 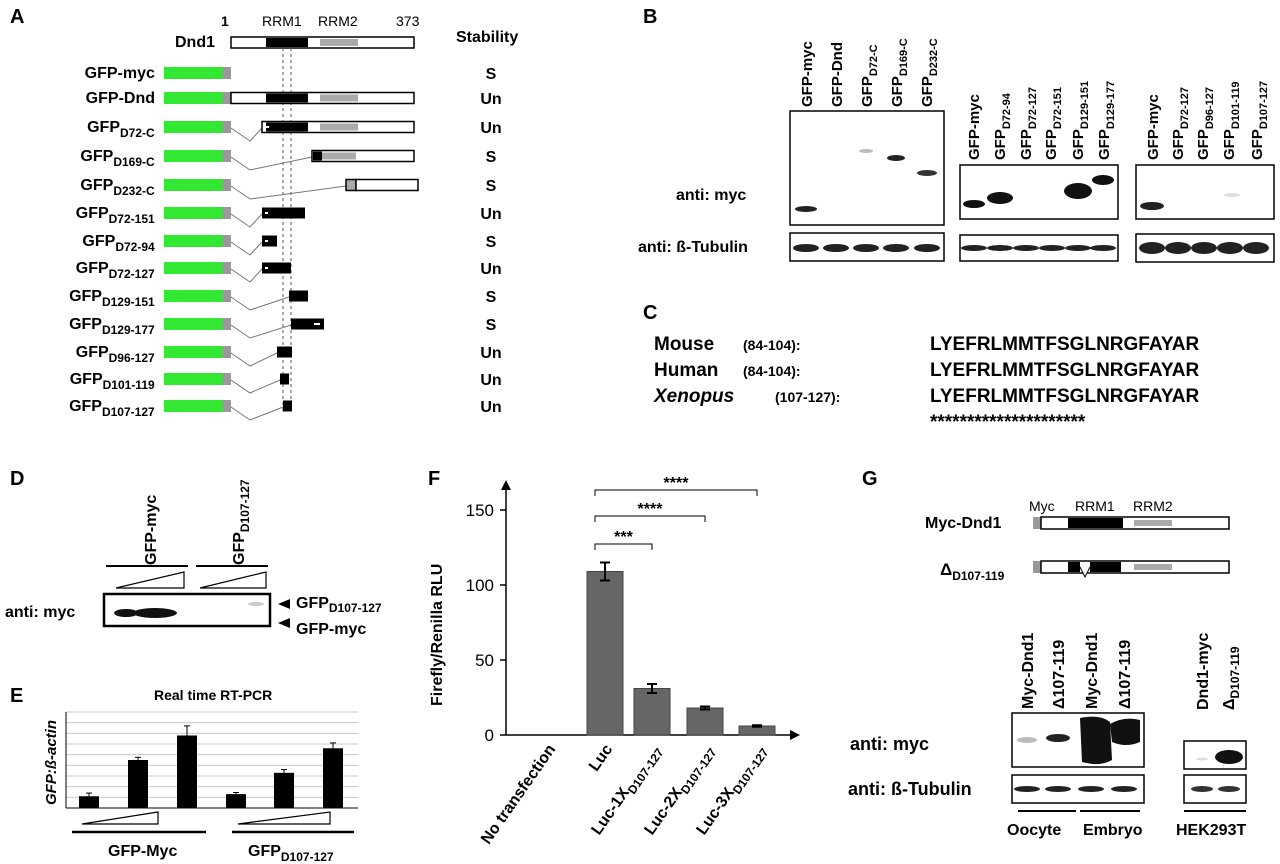 What do you see at coordinates (1095, 506) in the screenshot?
I see `g-rrm1-label: RRM1` at bounding box center [1095, 506].